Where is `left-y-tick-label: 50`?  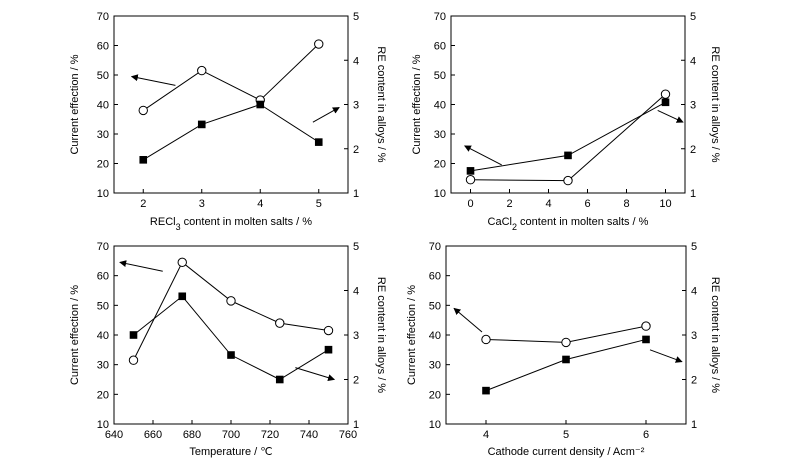 left-y-tick-label: 50 is located at coordinates (103, 306).